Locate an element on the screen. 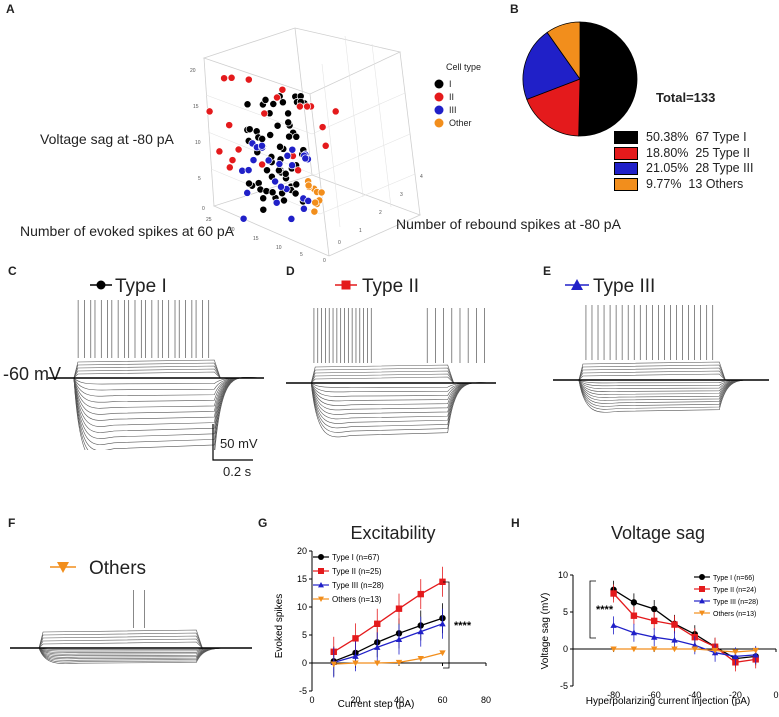  pie-legend-swatch-type2 is located at coordinates (626, 153).